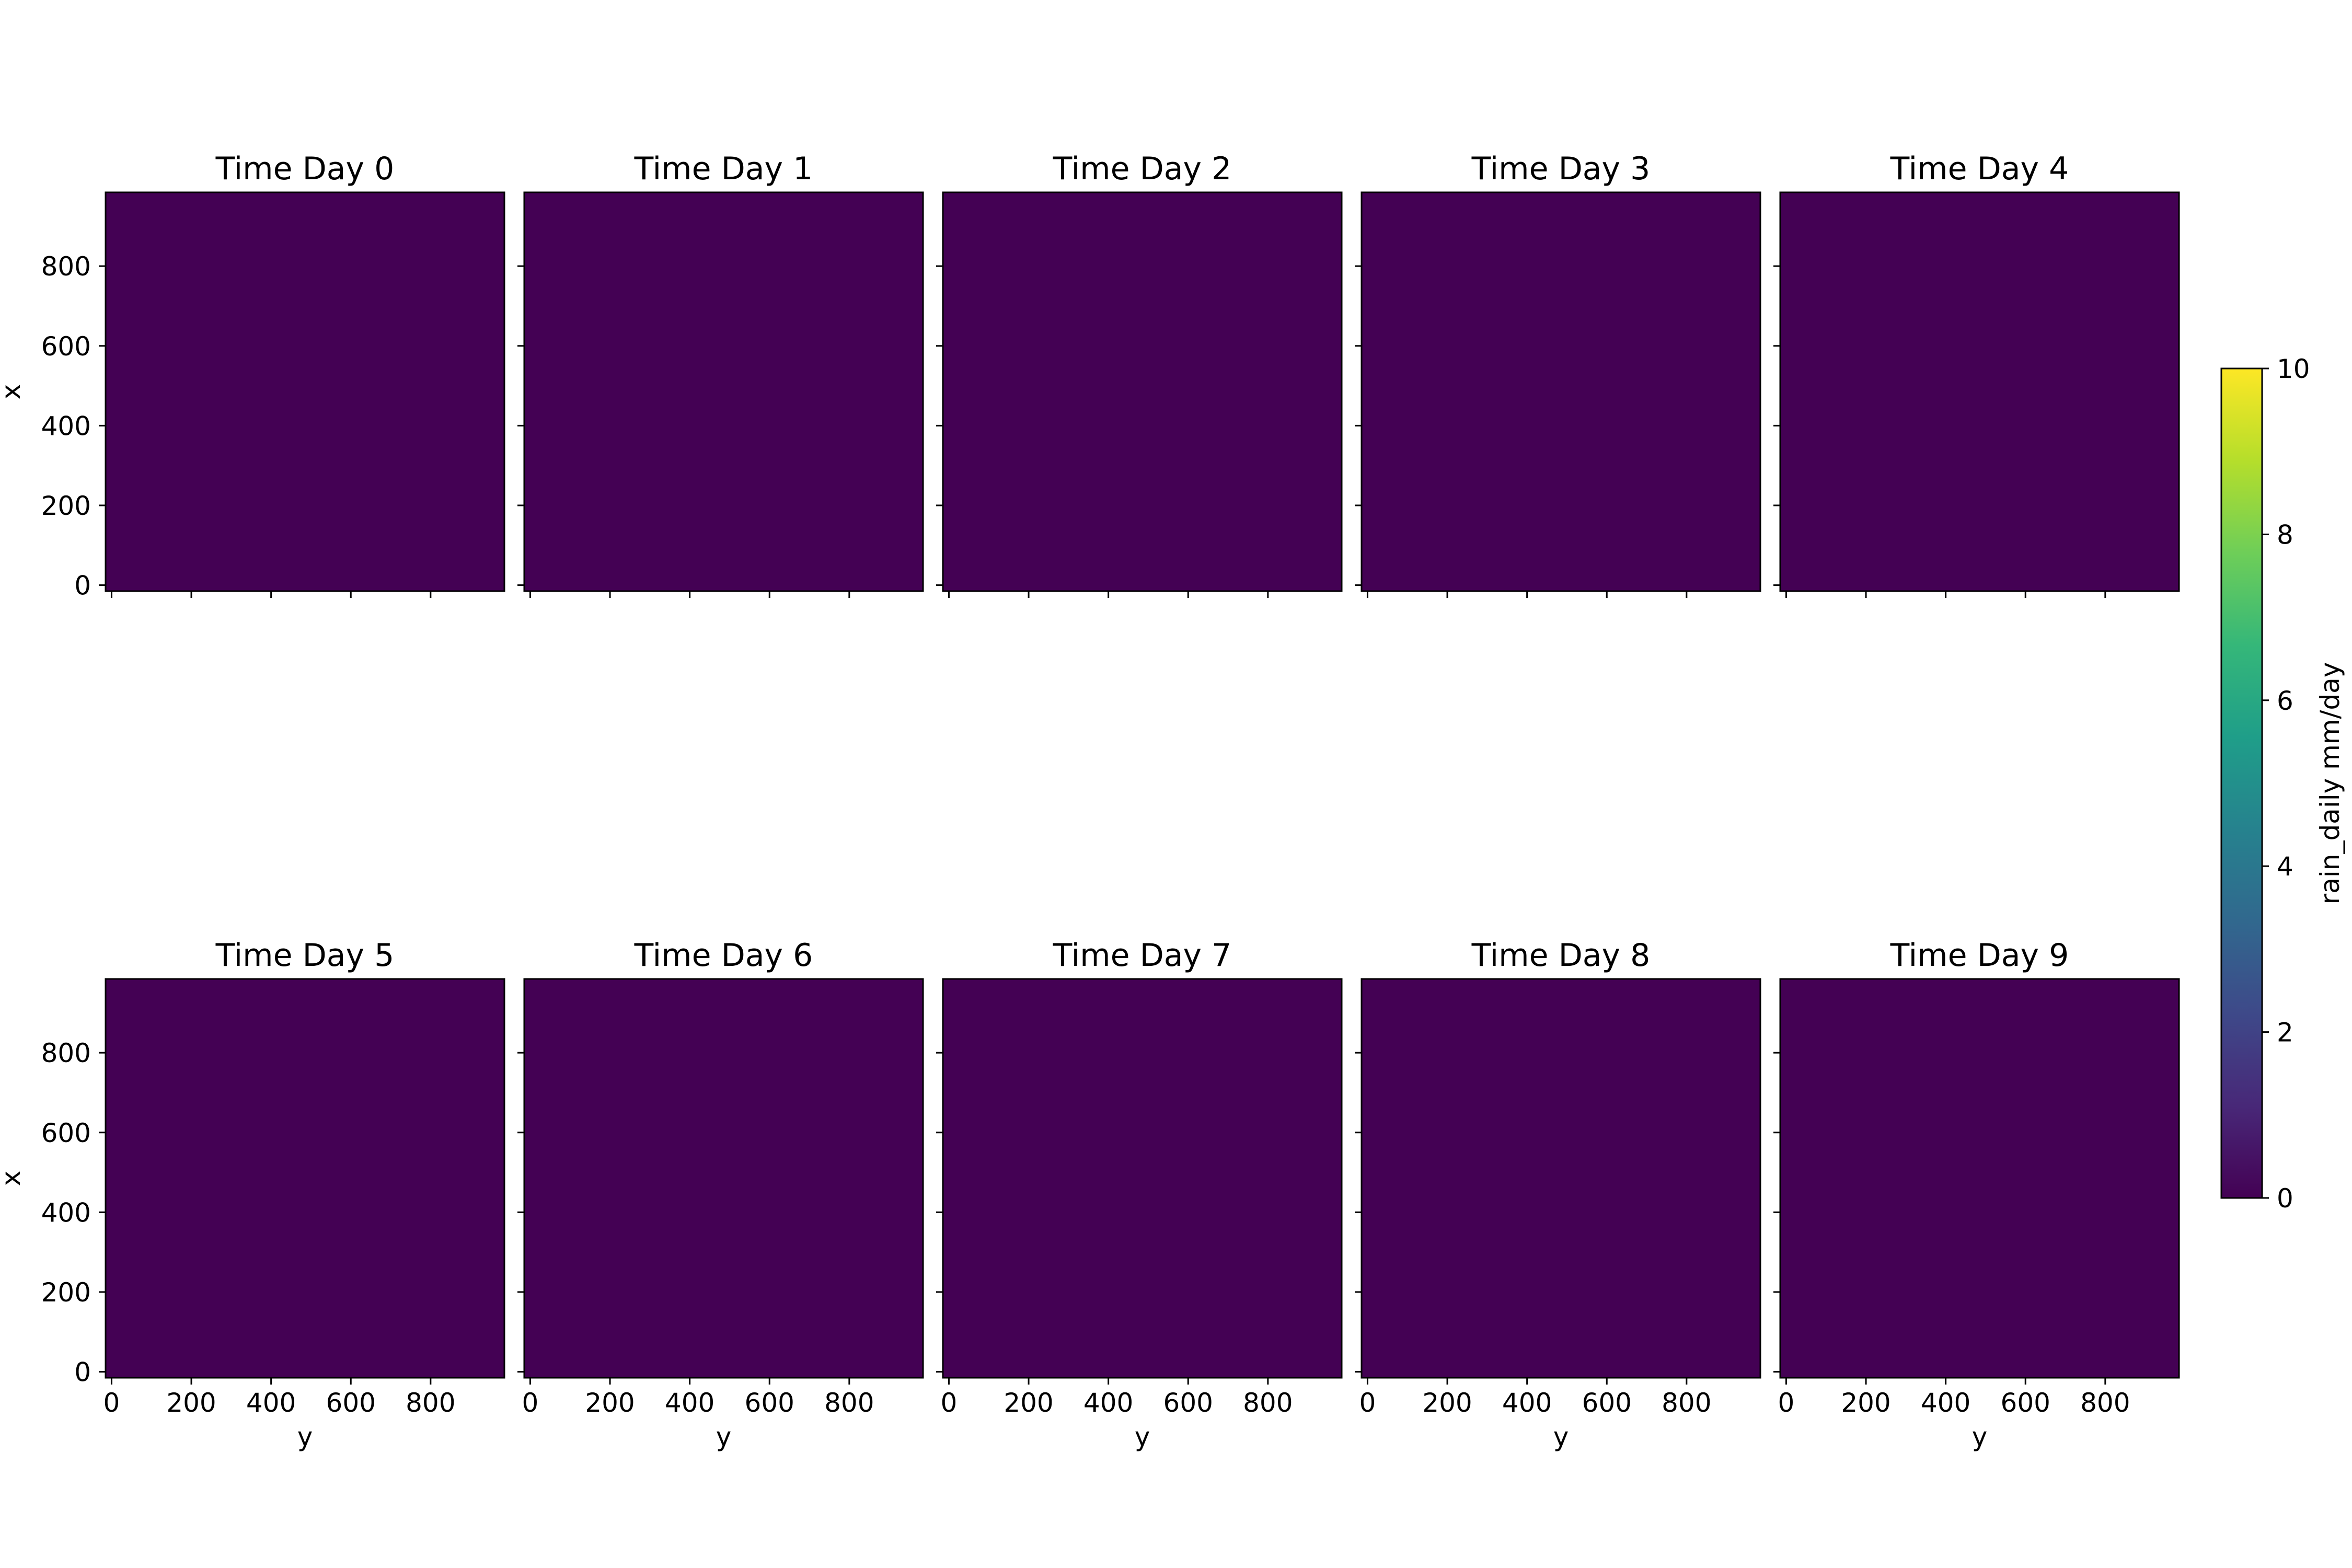 This screenshot has width=2352, height=1568. I want to click on panel: Time Day 1, so click(720, 374).